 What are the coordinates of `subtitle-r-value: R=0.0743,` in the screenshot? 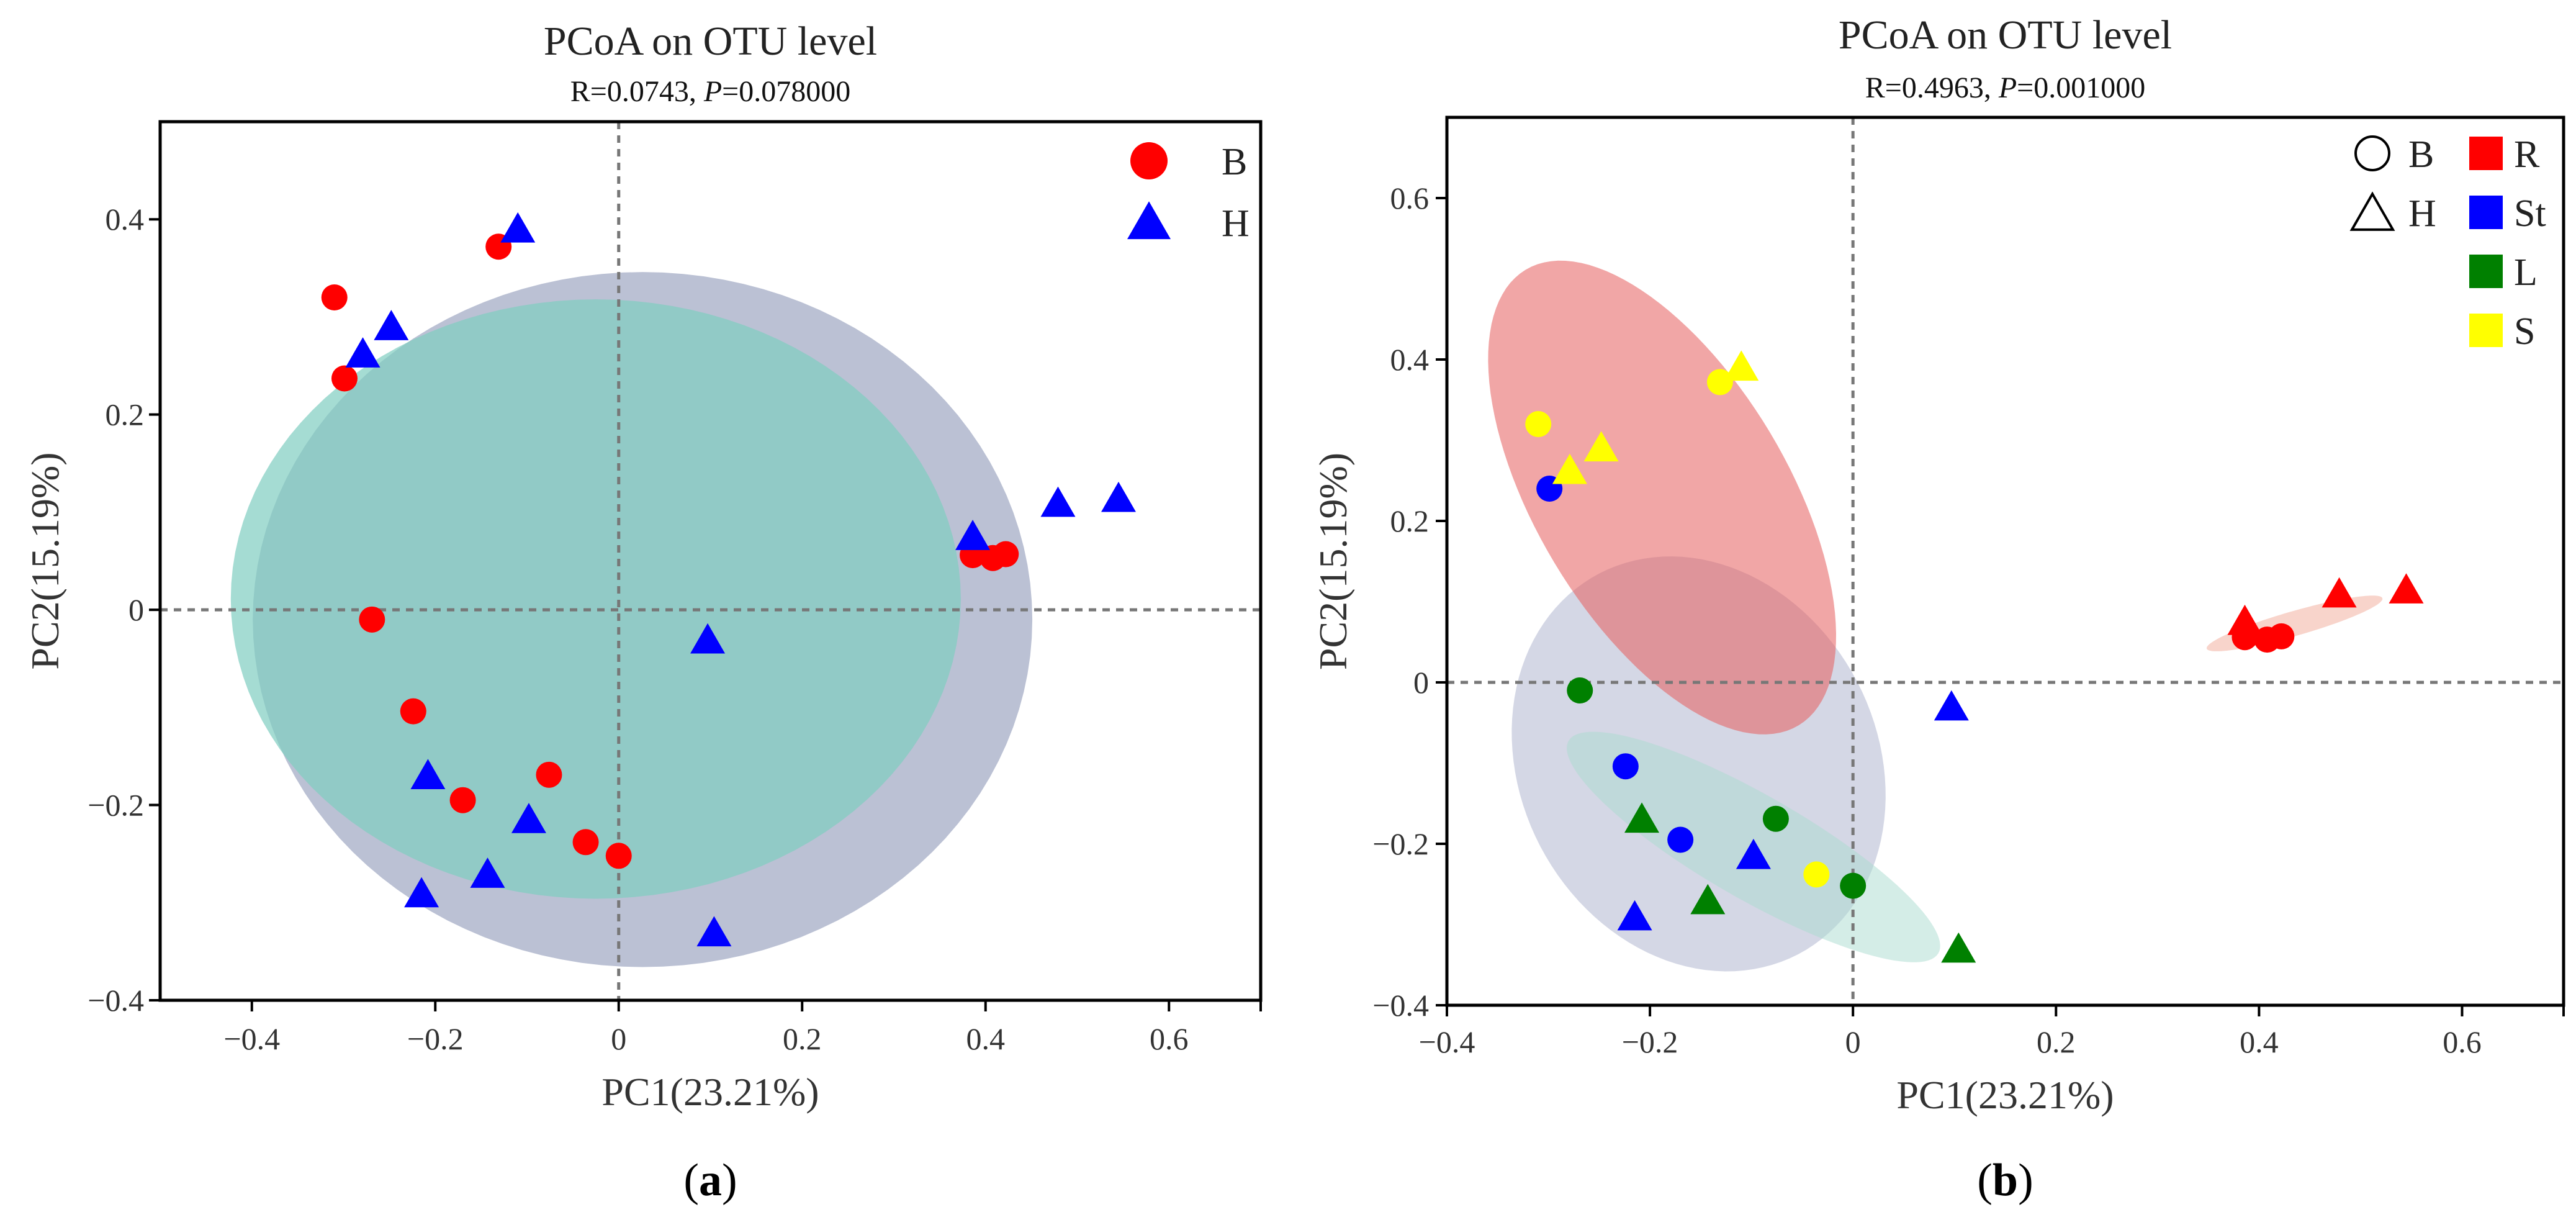 It's located at (637, 92).